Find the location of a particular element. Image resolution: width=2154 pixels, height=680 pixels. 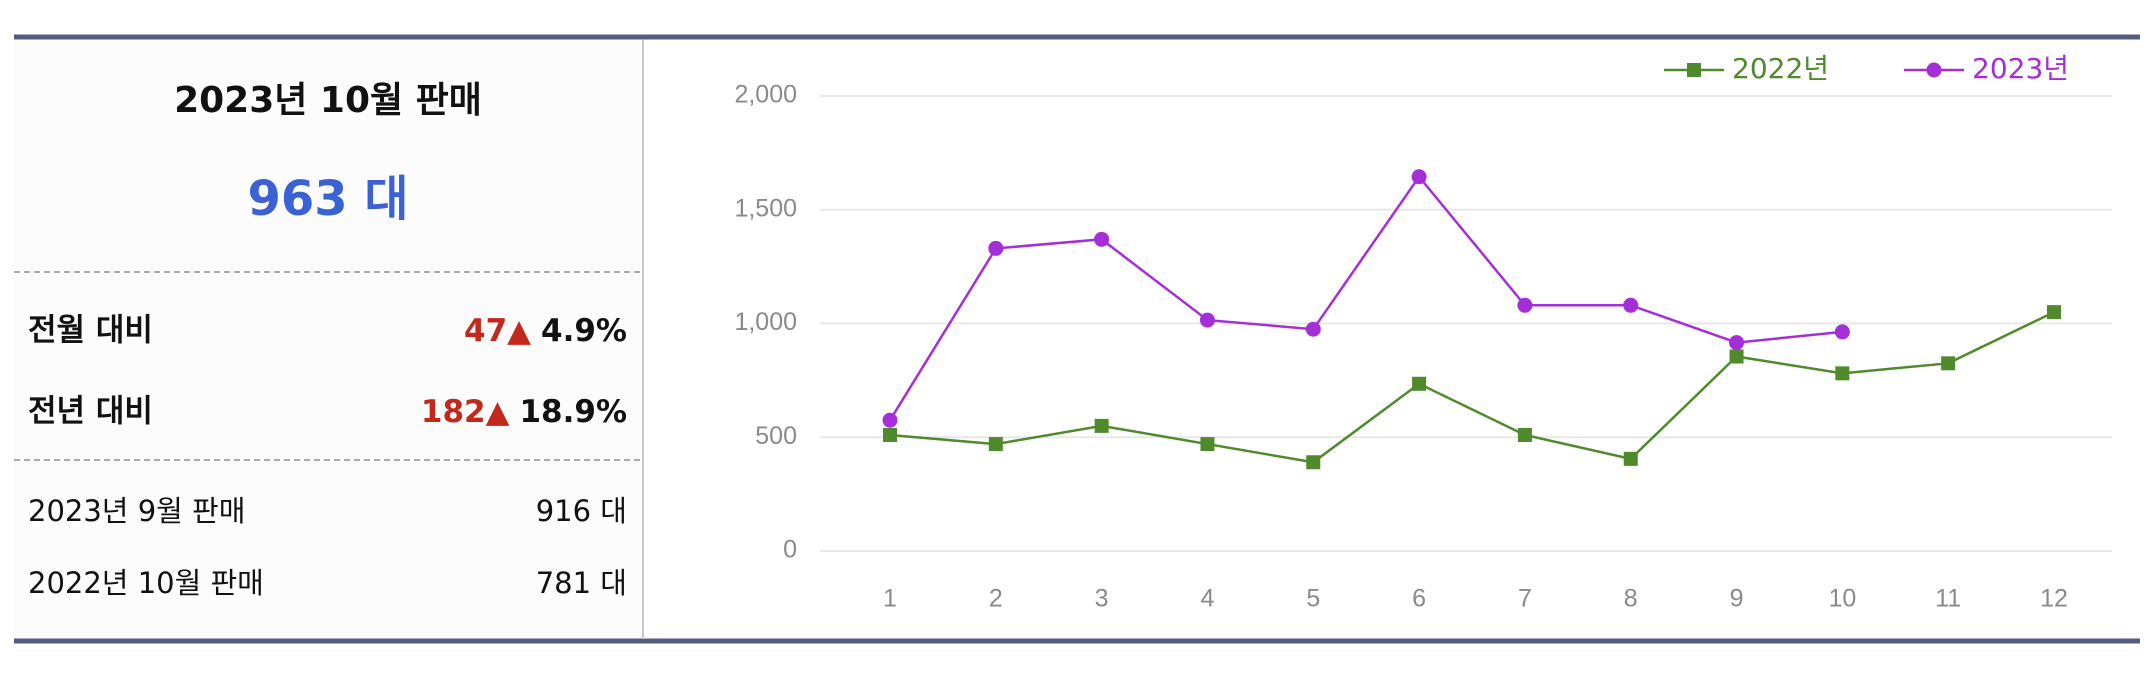

legend-label: 2023년 is located at coordinates (2020, 68).